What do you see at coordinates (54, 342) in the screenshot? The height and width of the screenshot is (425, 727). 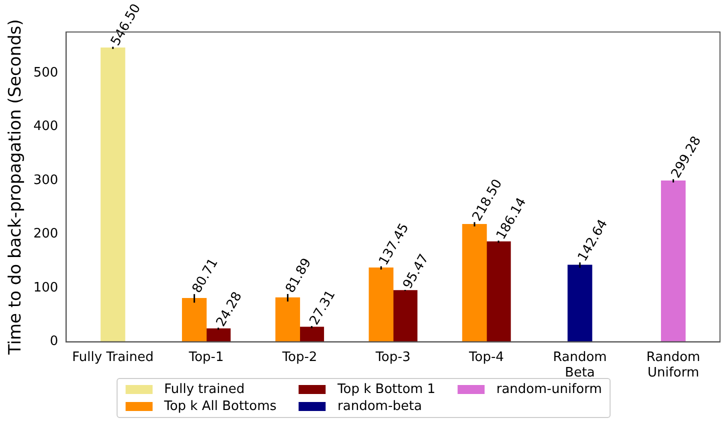 I see `y-tick-label: 0` at bounding box center [54, 342].